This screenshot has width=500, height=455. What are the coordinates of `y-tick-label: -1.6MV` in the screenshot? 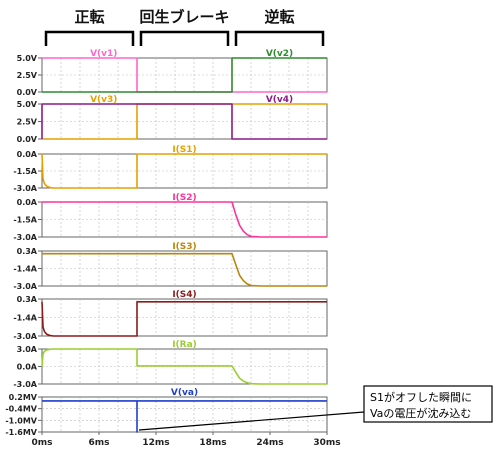 It's located at (21, 432).